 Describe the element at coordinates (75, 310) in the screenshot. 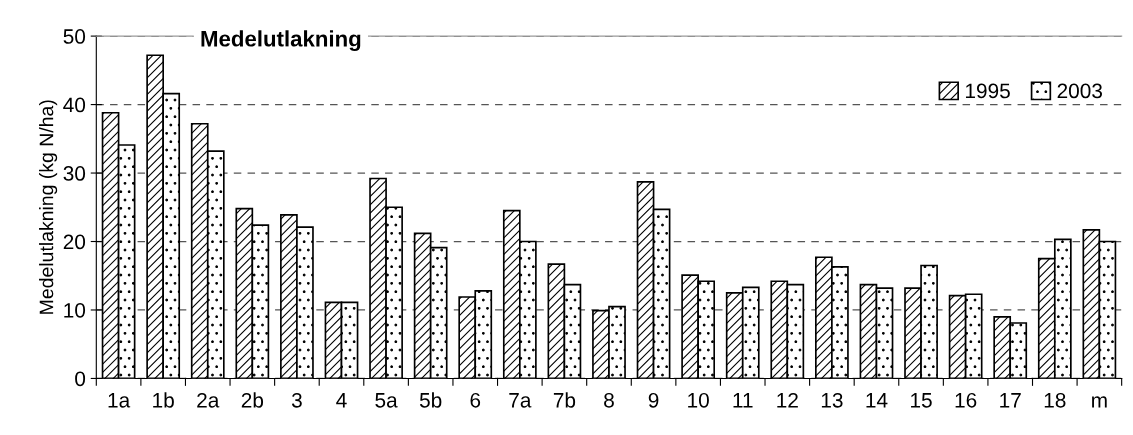

I see `y-tick-label: 10` at that location.